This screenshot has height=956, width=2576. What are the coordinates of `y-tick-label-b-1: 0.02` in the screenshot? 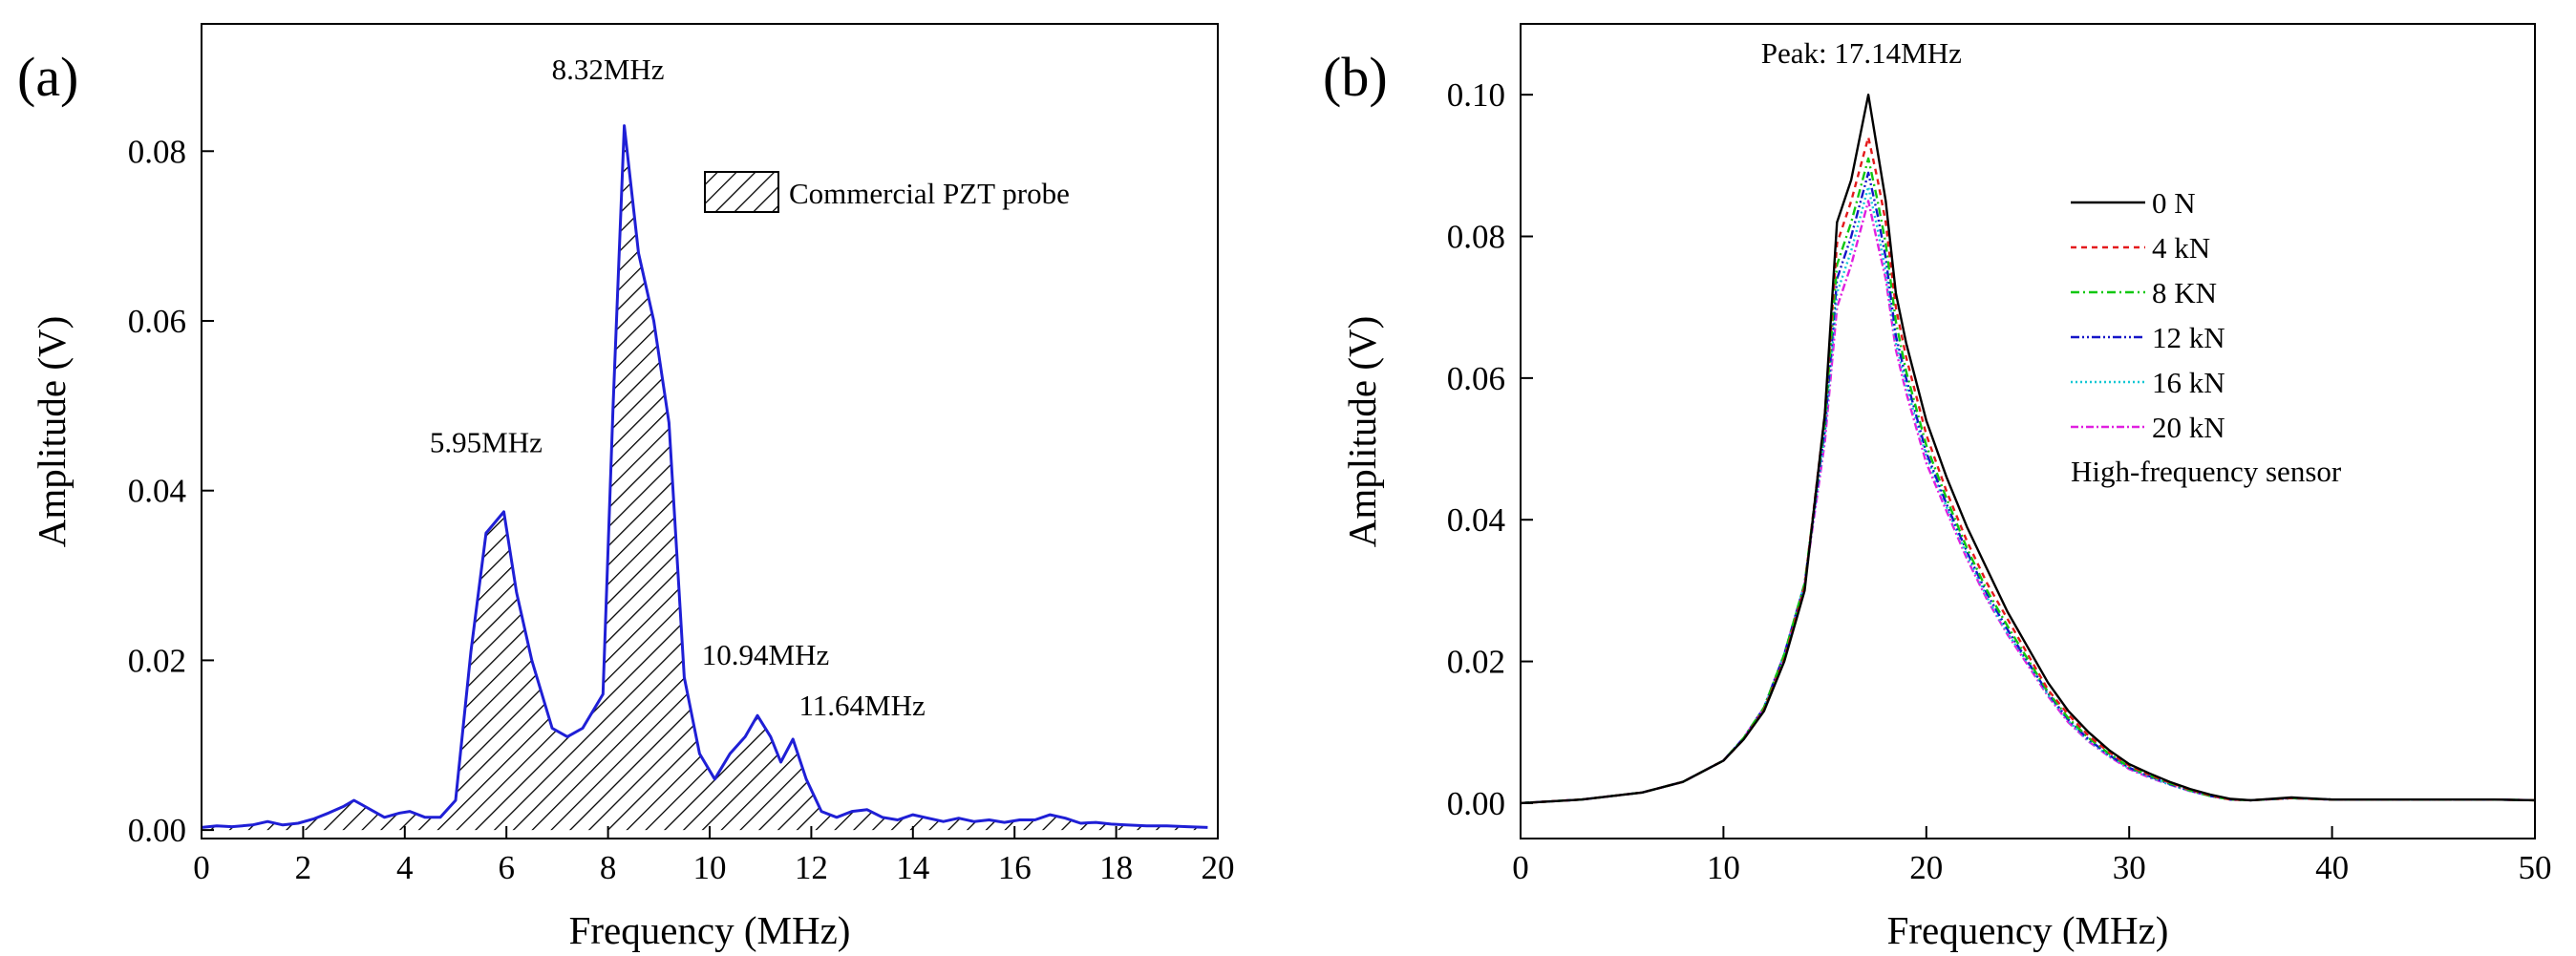 It's located at (1476, 662).